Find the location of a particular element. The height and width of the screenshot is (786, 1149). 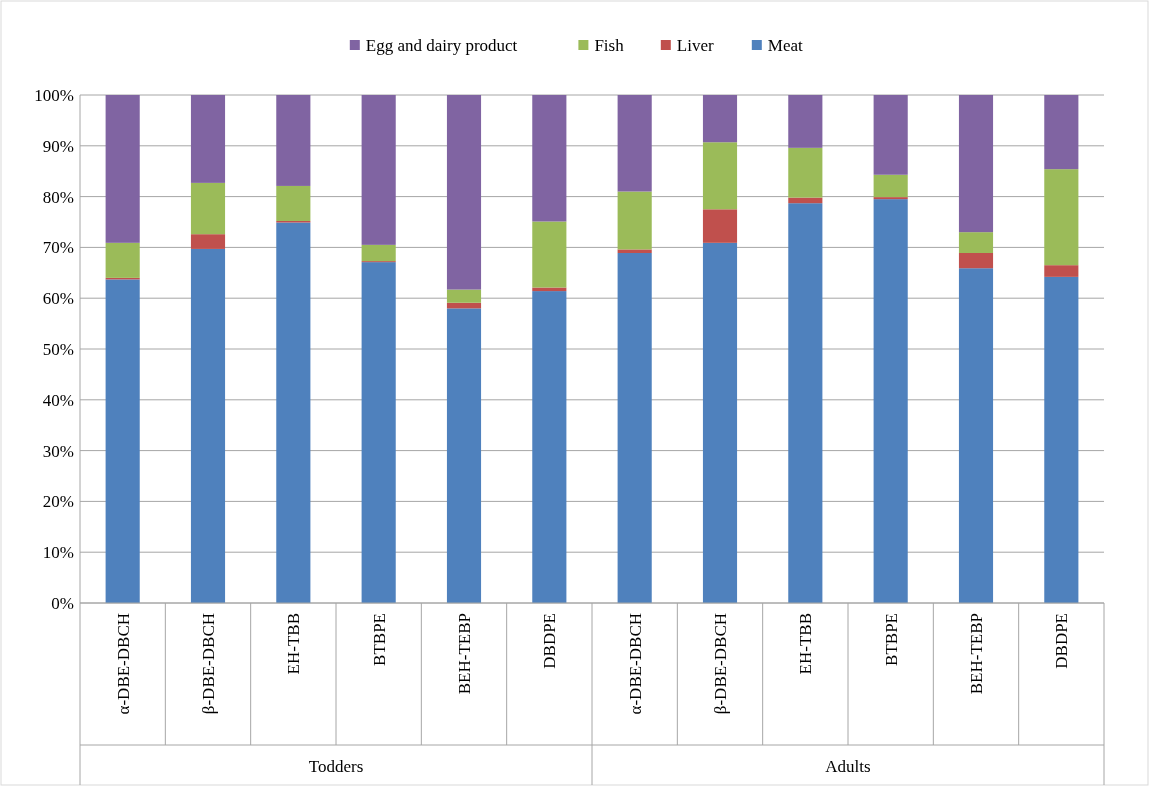

y-tick-label: 50% is located at coordinates (58, 349).